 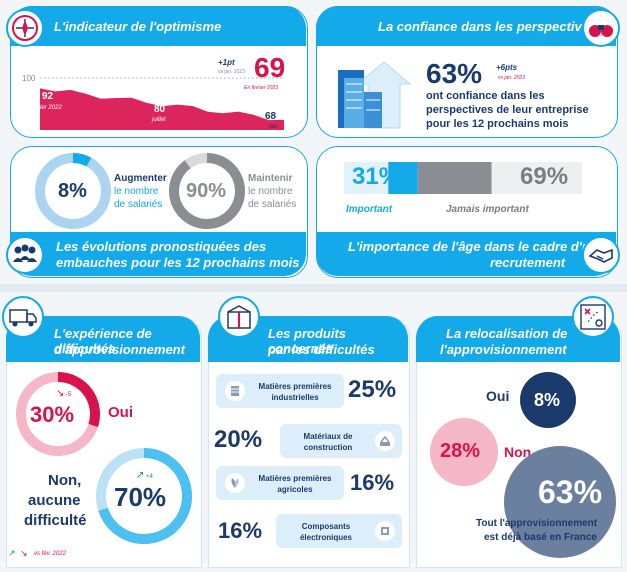 What do you see at coordinates (12, 553) in the screenshot?
I see `legend-up-arrow-icon: ↗` at bounding box center [12, 553].